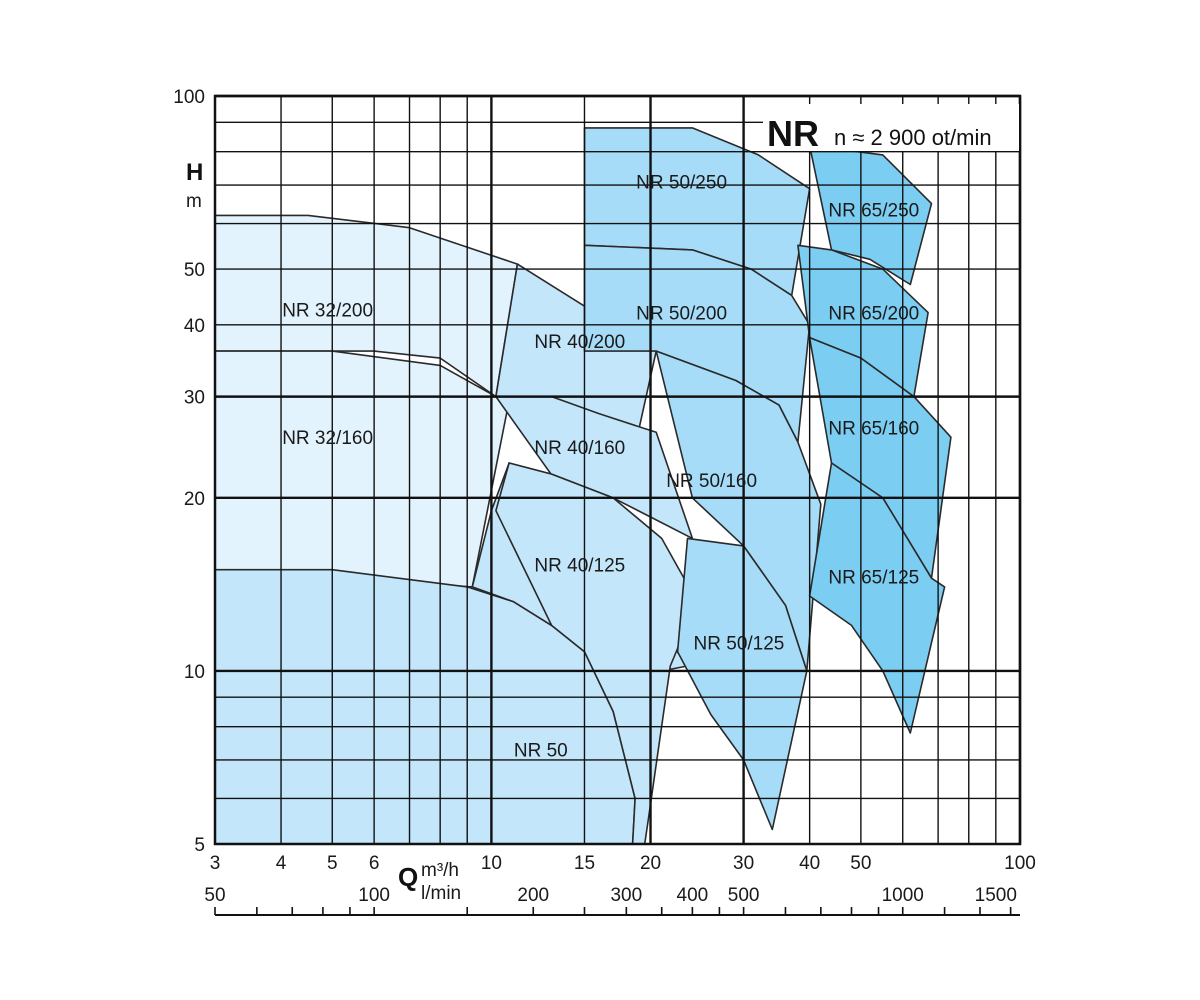  I want to click on y-tick-label: 10, so click(194, 672).